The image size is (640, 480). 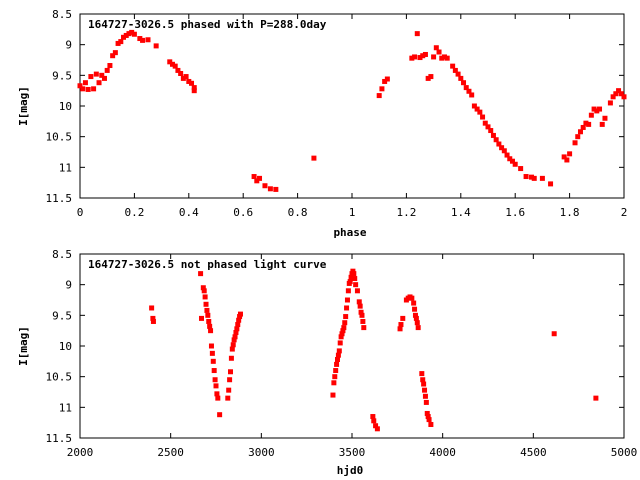 What do you see at coordinates (461, 212) in the screenshot?
I see `x-tick-label: 1.4` at bounding box center [461, 212].